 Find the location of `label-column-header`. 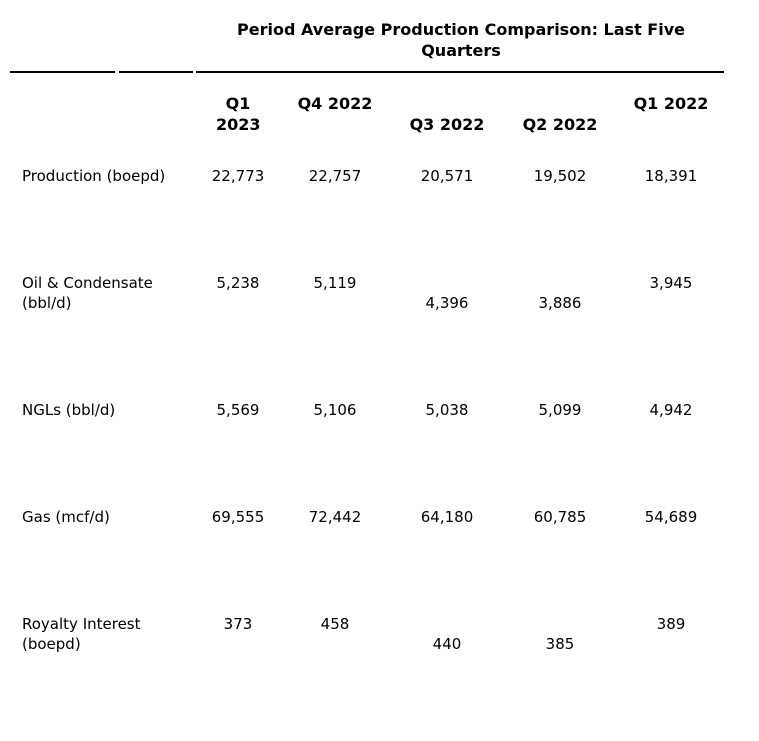

label-column-header is located at coordinates (104, 119).